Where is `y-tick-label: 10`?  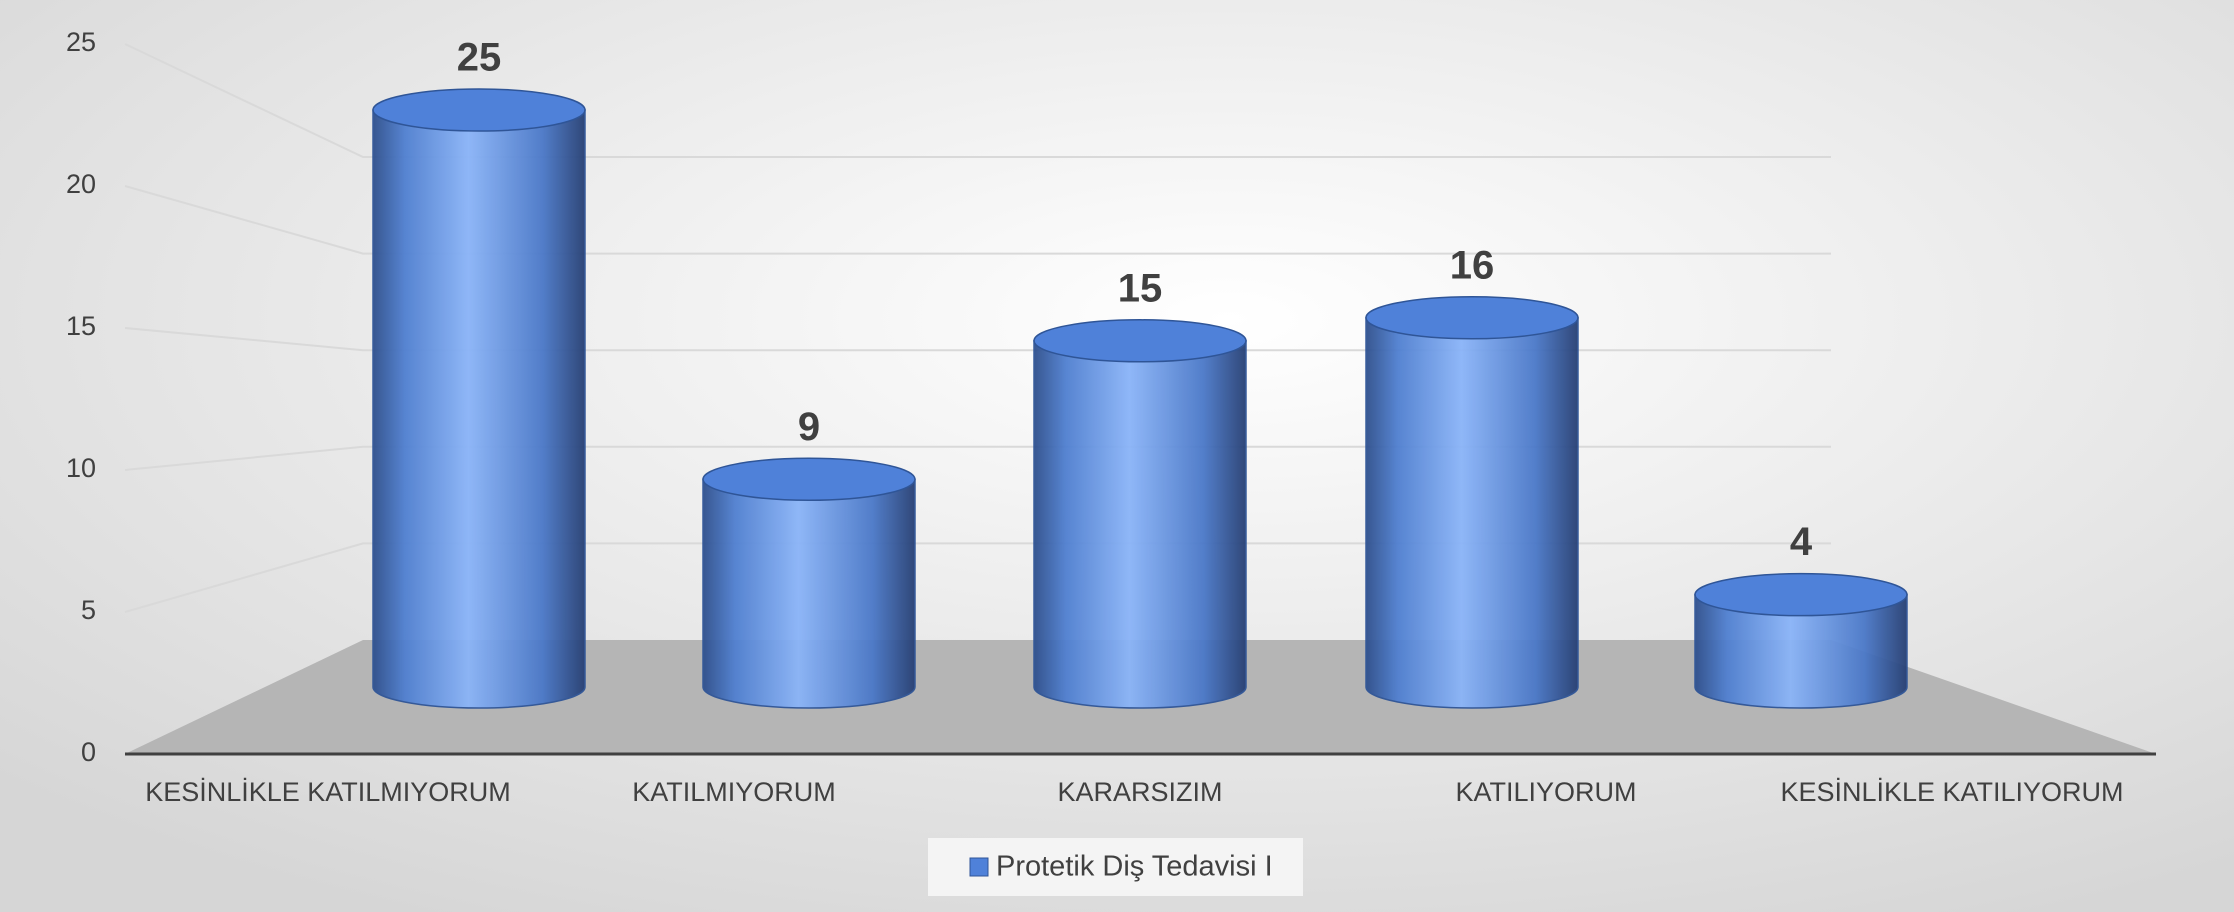
y-tick-label: 10 is located at coordinates (81, 468).